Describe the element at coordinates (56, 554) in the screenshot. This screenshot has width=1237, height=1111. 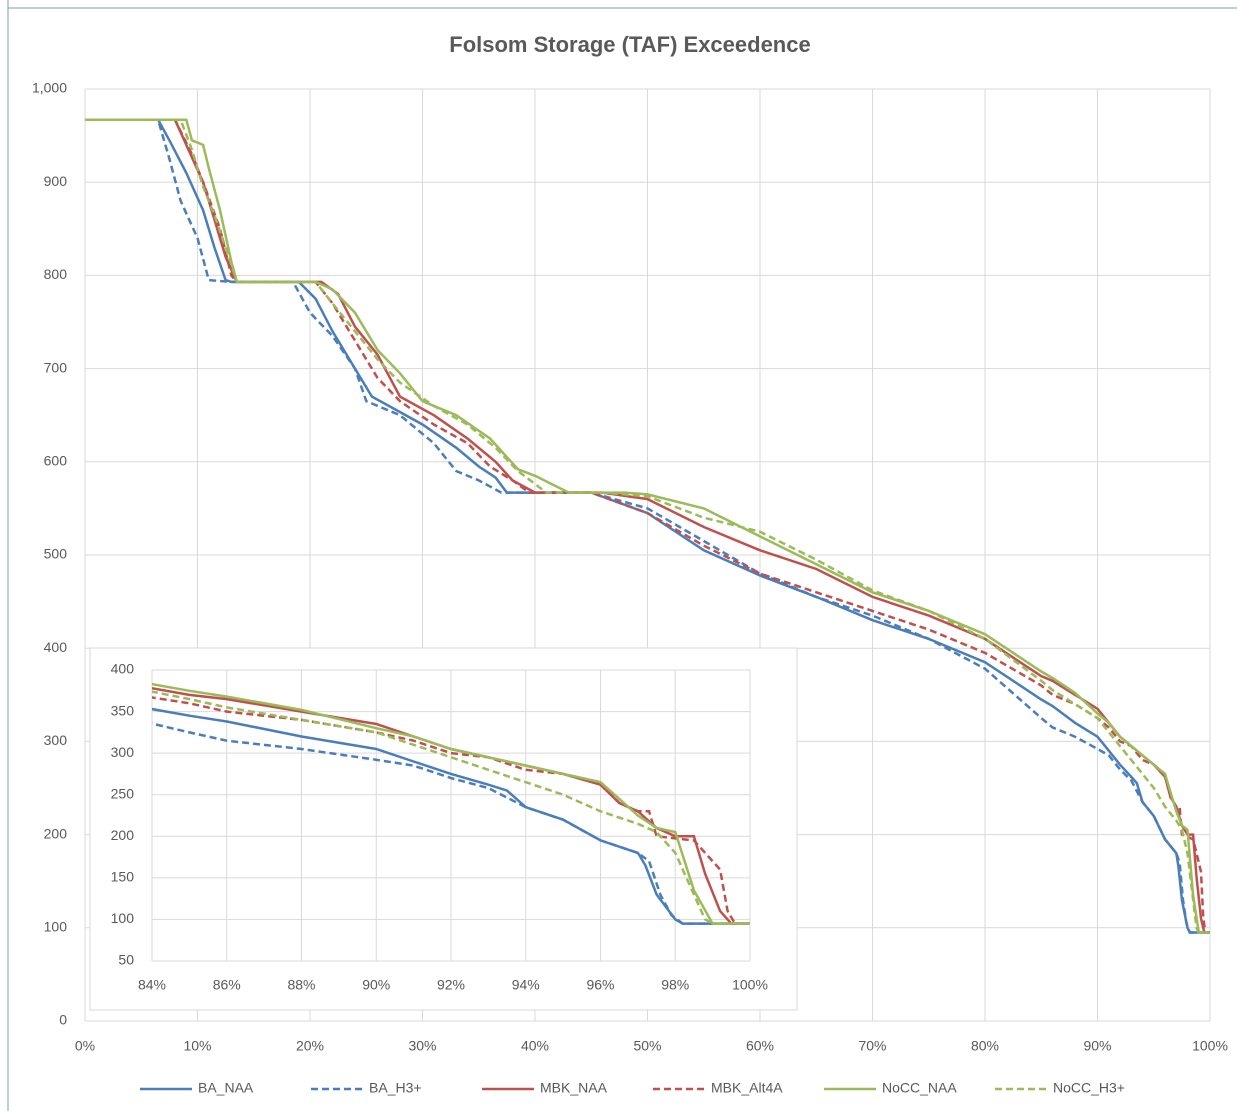
I see `y-tick-label: 500` at that location.